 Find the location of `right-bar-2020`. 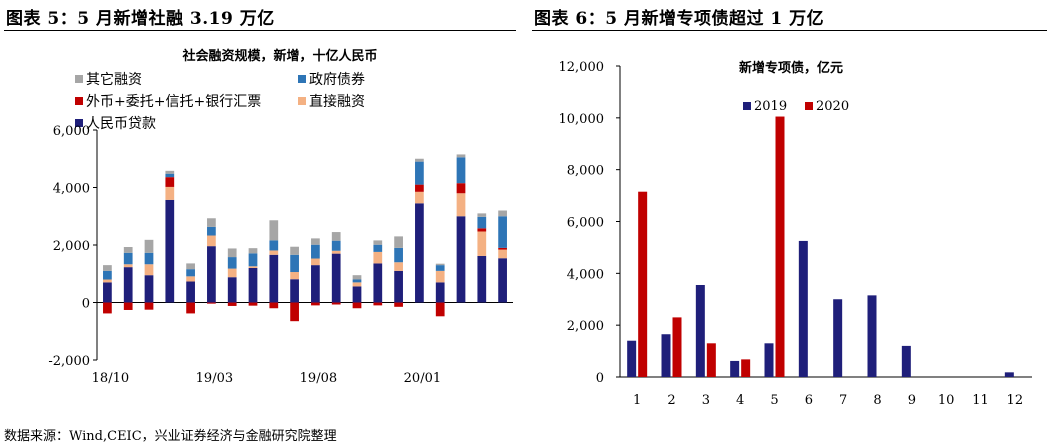

right-bar-2020 is located at coordinates (677, 347).